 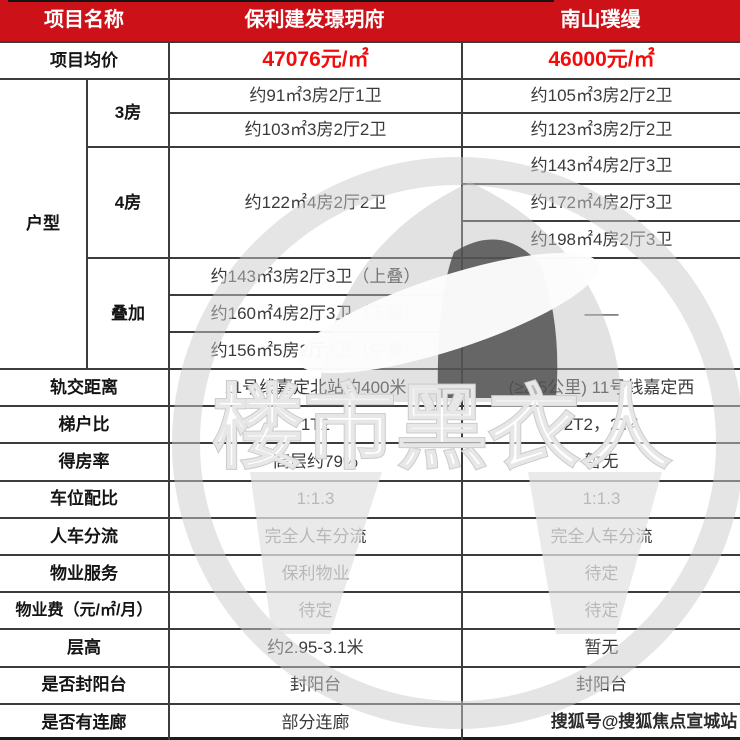 What do you see at coordinates (84, 460) in the screenshot?
I see `row-label: 得房率` at bounding box center [84, 460].